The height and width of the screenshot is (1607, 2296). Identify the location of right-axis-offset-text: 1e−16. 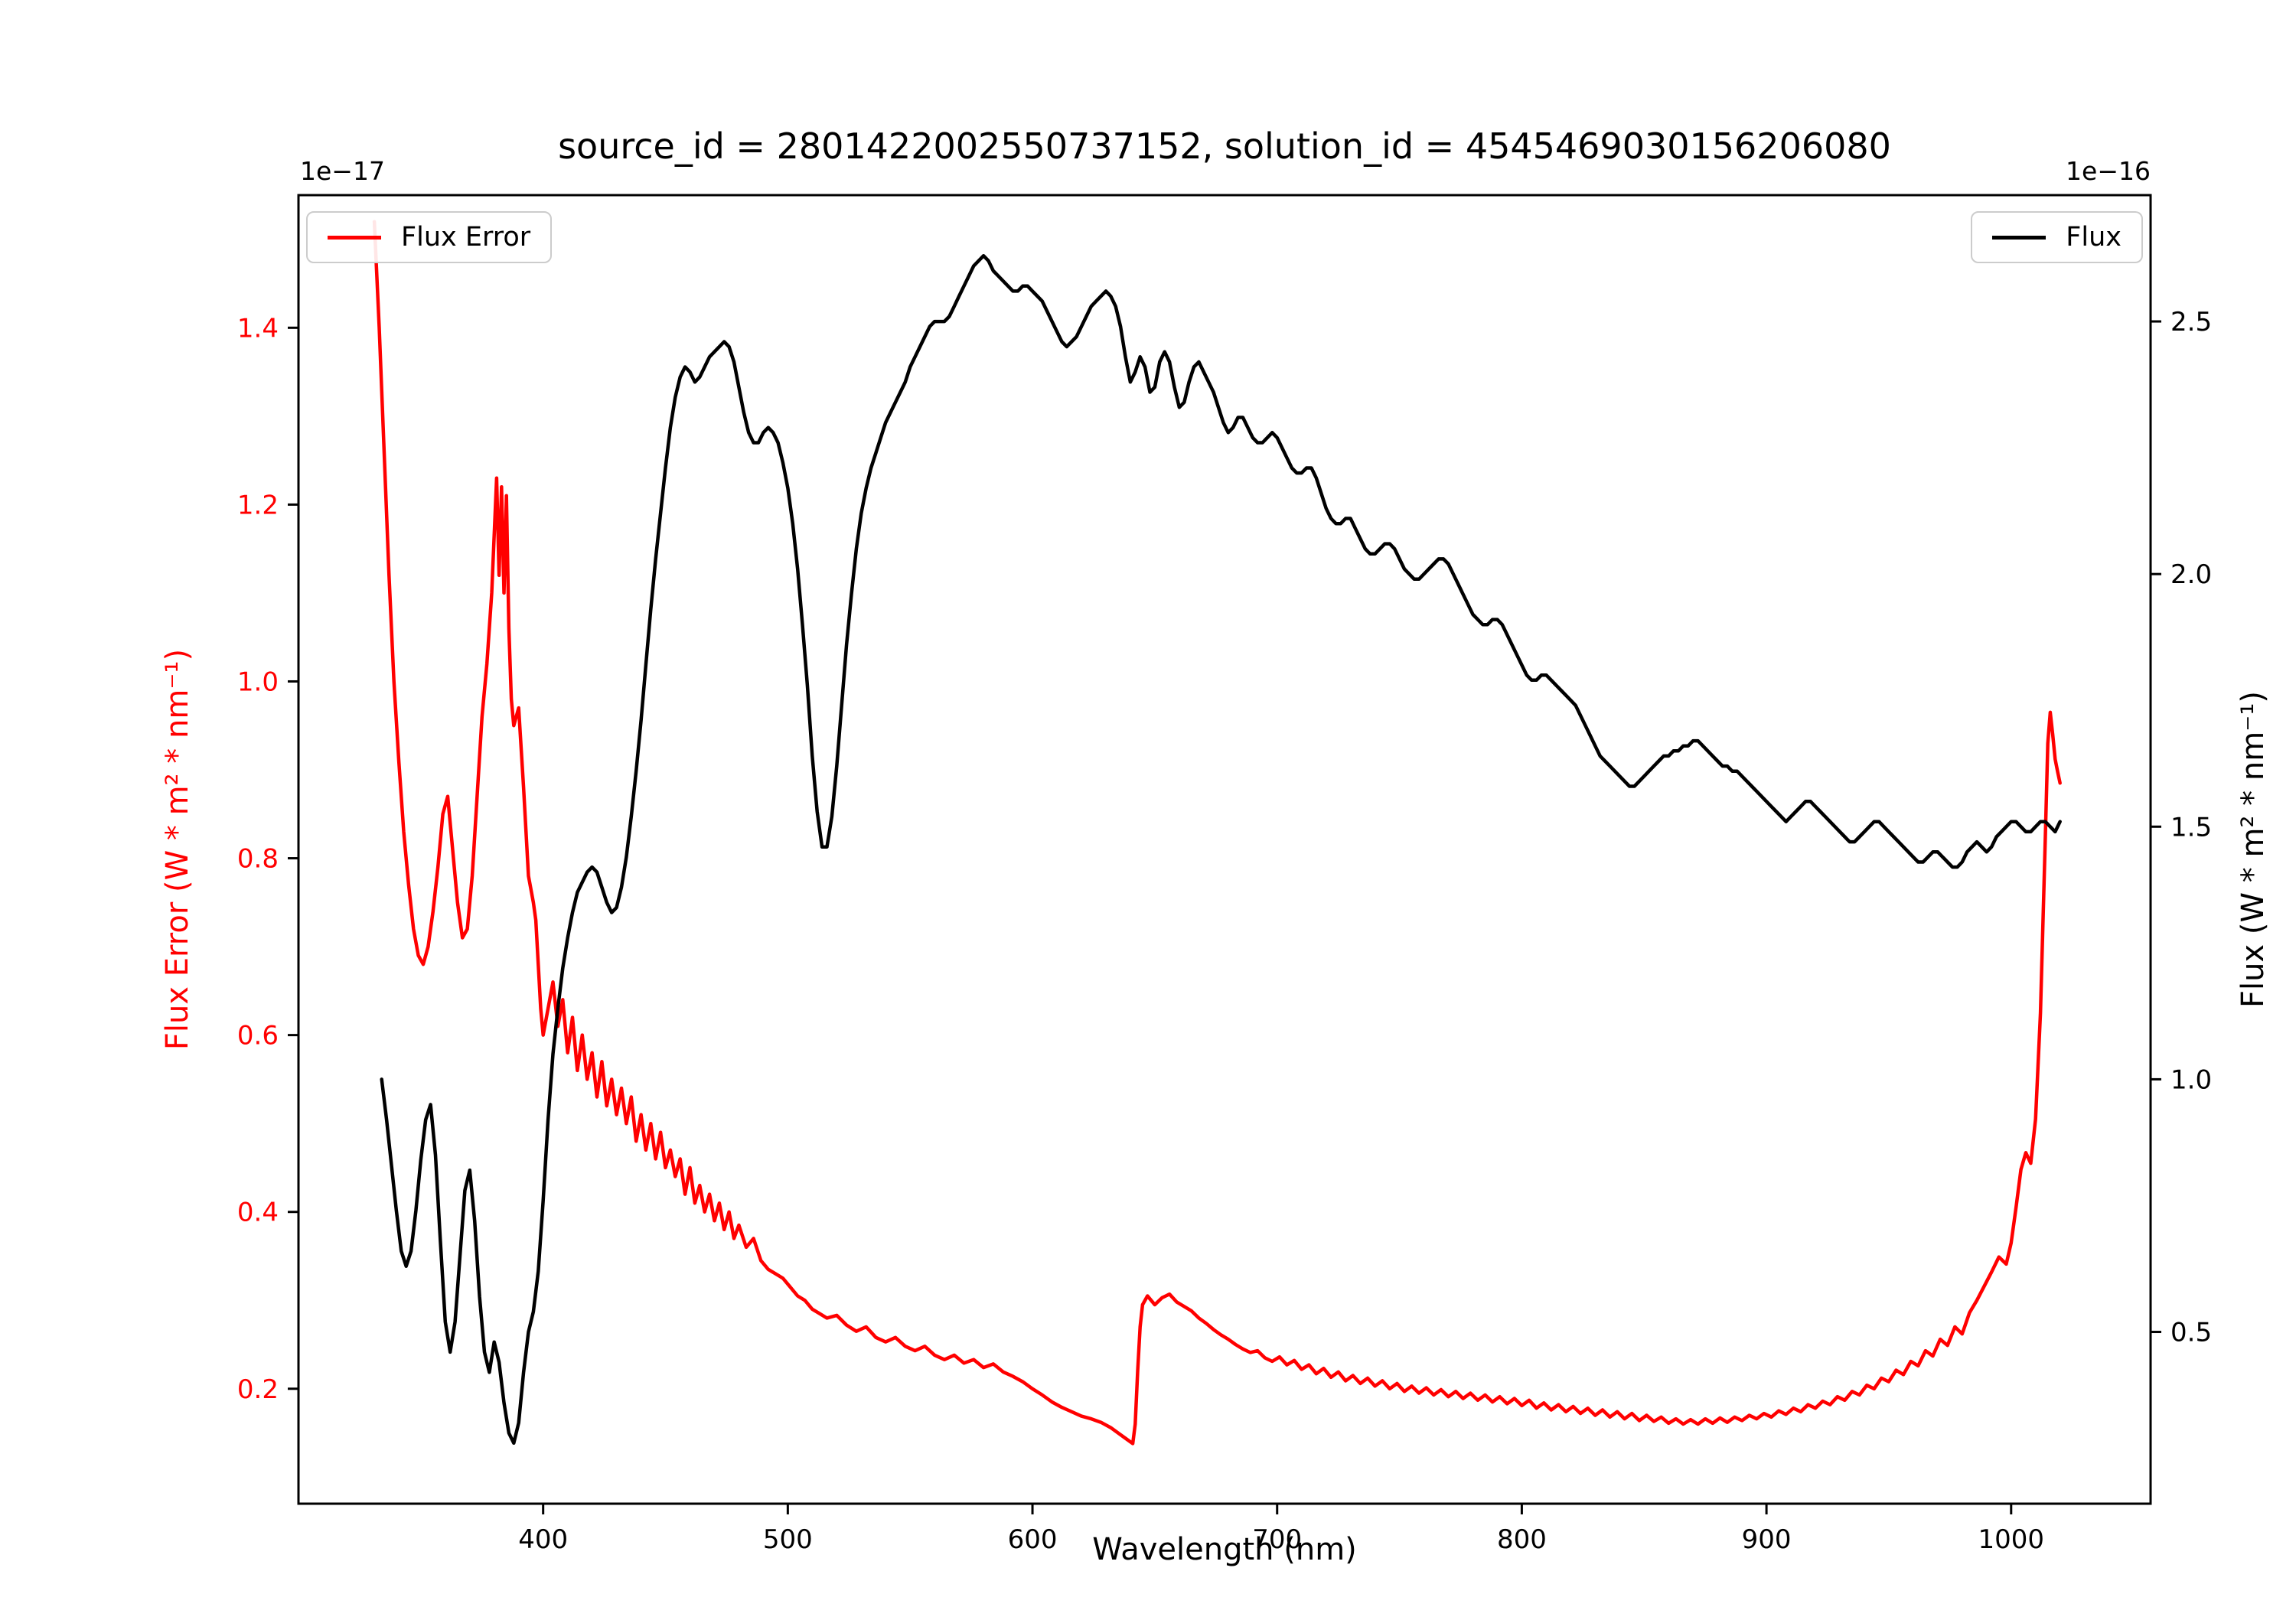
(2108, 171).